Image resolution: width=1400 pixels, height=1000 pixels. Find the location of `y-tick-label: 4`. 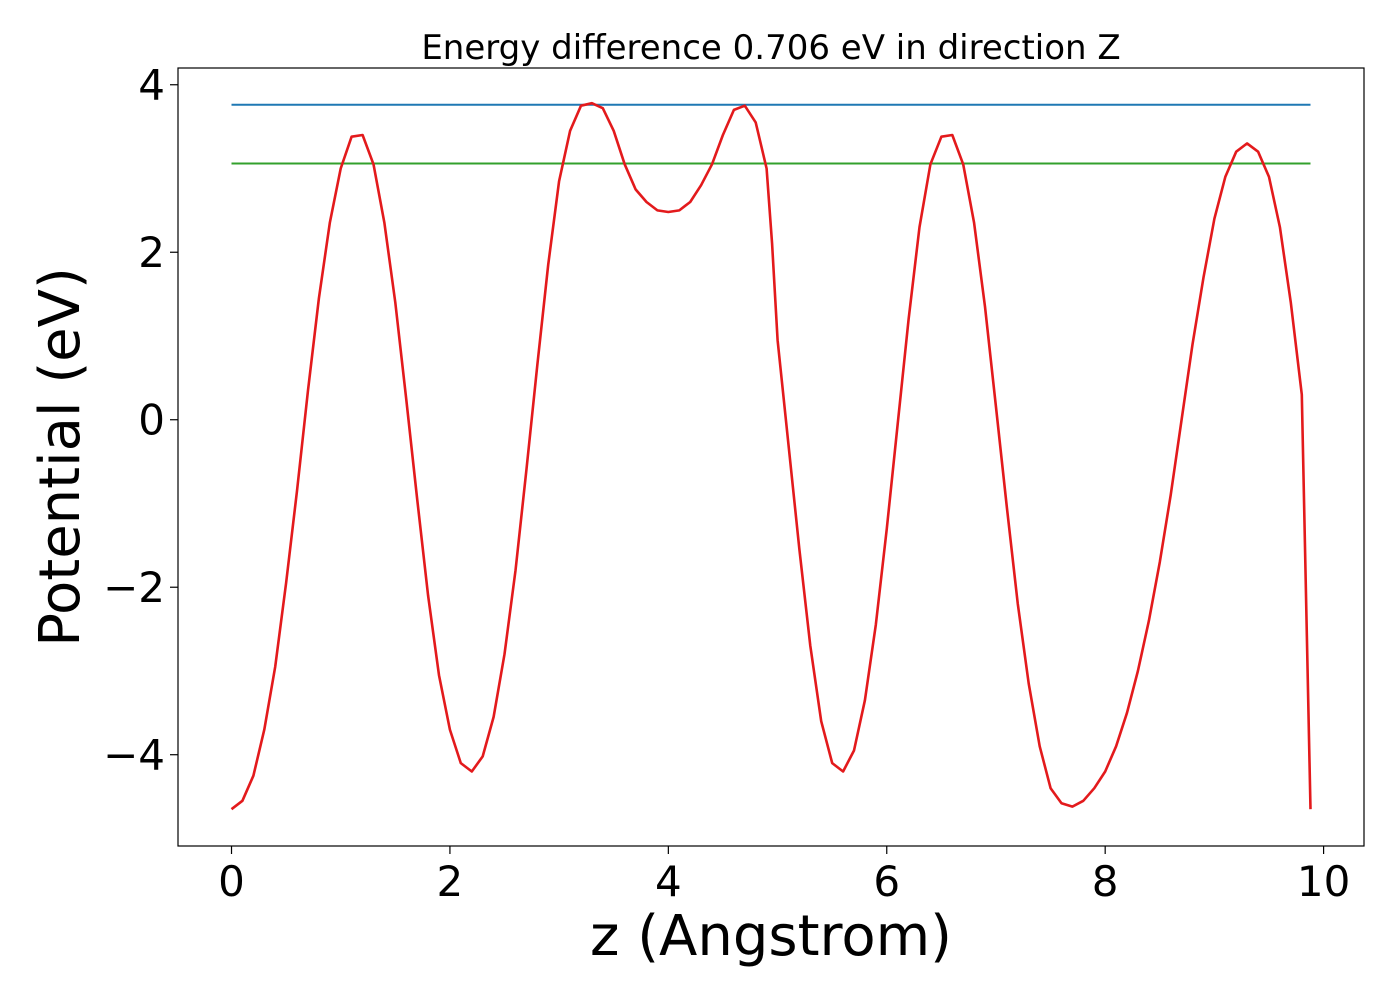

y-tick-label: 4 is located at coordinates (151, 85).